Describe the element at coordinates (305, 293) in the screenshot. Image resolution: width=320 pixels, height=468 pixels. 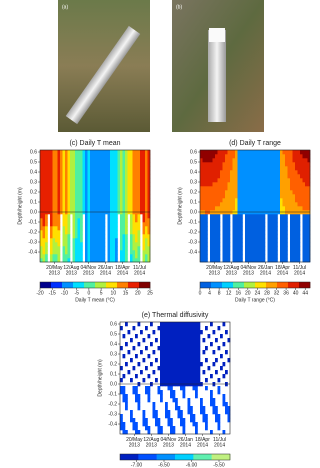
I see `colorbar-tick-label: 44` at that location.